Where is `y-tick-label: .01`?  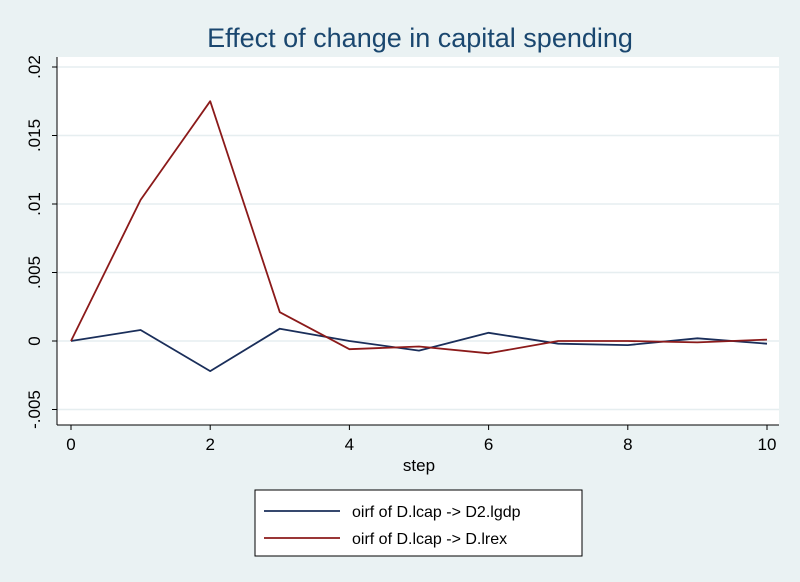
y-tick-label: .01 is located at coordinates (34, 204).